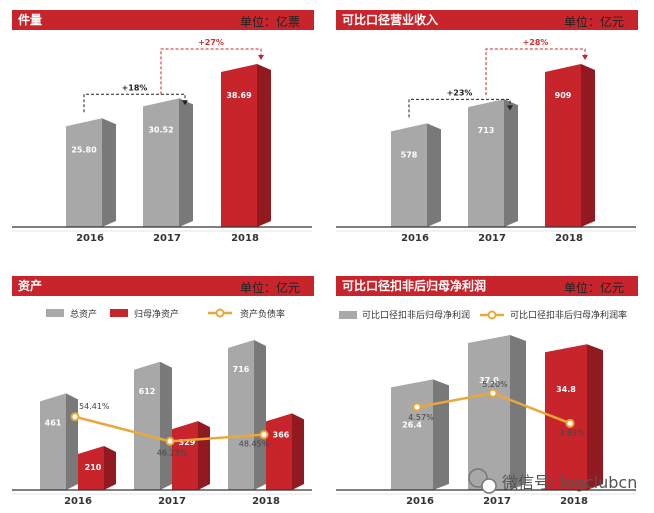 The height and width of the screenshot is (513, 654). What do you see at coordinates (416, 315) in the screenshot?
I see `legend-label-profit: 可比口径扣非后归母净利润` at bounding box center [416, 315].